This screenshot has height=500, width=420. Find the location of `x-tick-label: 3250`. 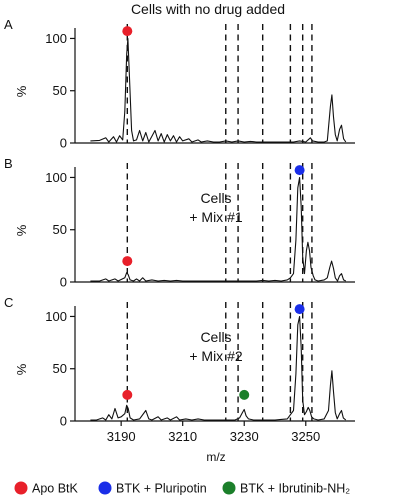

x-tick-label: 3250 is located at coordinates (305, 436).